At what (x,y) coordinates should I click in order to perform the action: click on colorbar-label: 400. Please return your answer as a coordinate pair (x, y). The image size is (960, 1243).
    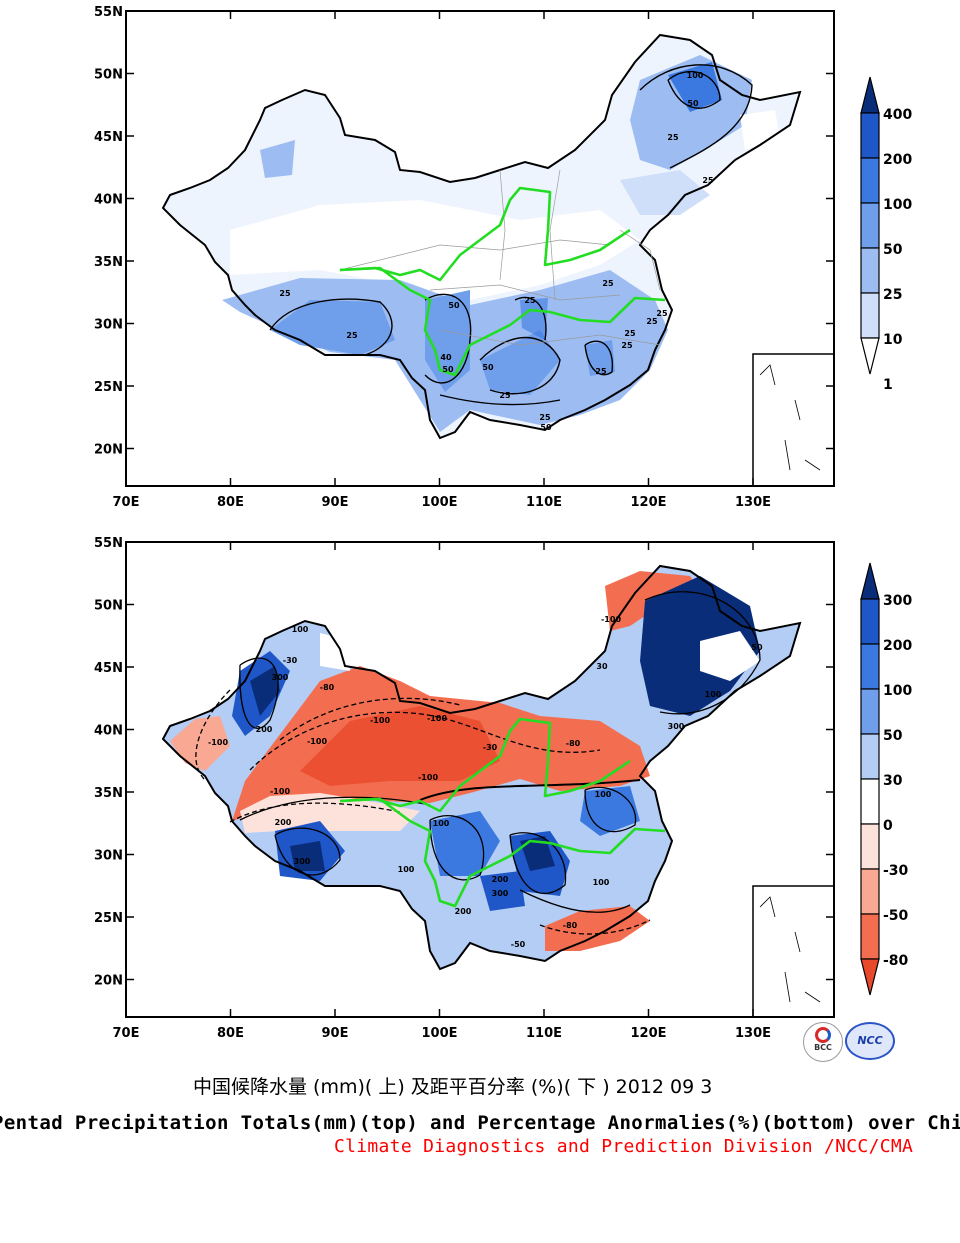
    Looking at the image, I should click on (897, 115).